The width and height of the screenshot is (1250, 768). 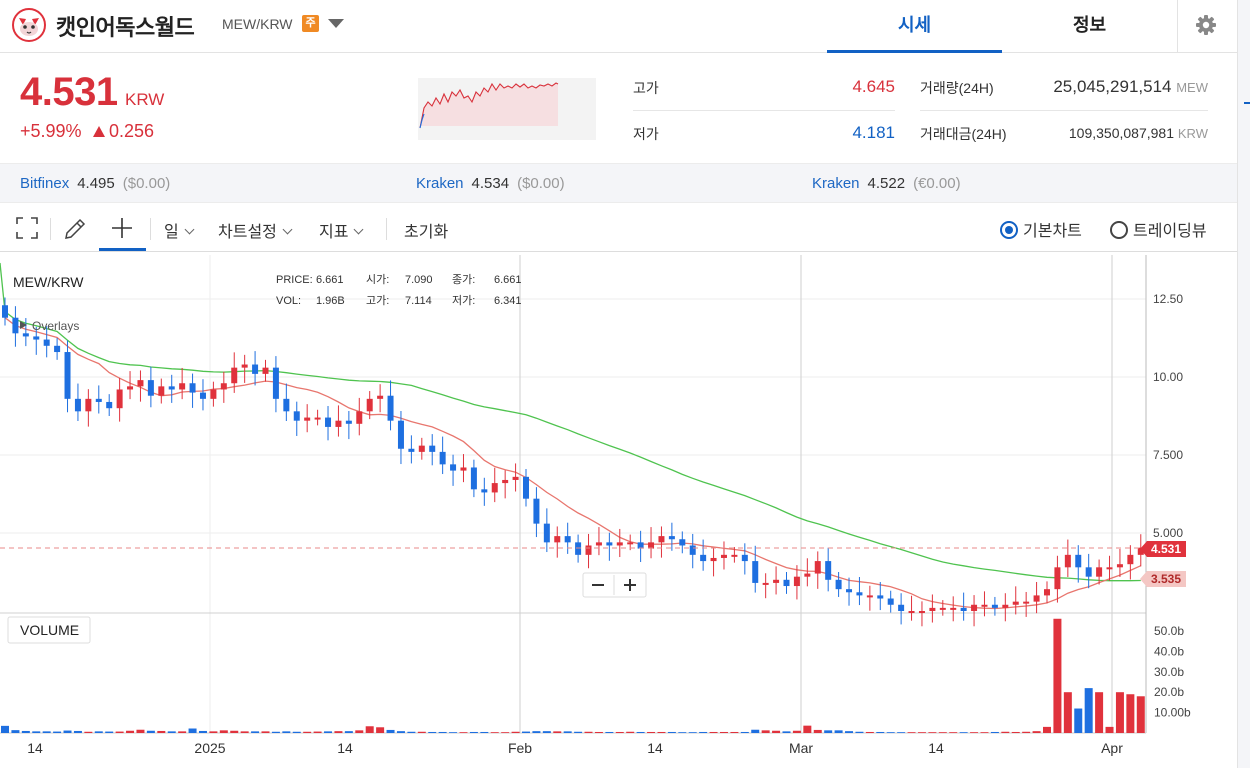 I want to click on coin-select-dropdown-icon, so click(x=336, y=23).